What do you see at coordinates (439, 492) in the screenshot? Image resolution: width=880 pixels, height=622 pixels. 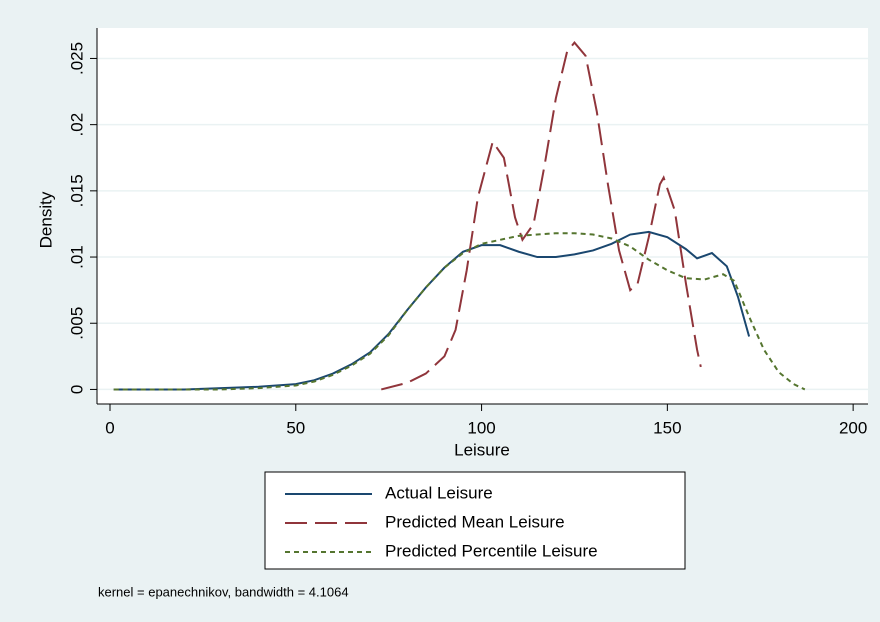 I see `legend-label: Actual Leisure` at bounding box center [439, 492].